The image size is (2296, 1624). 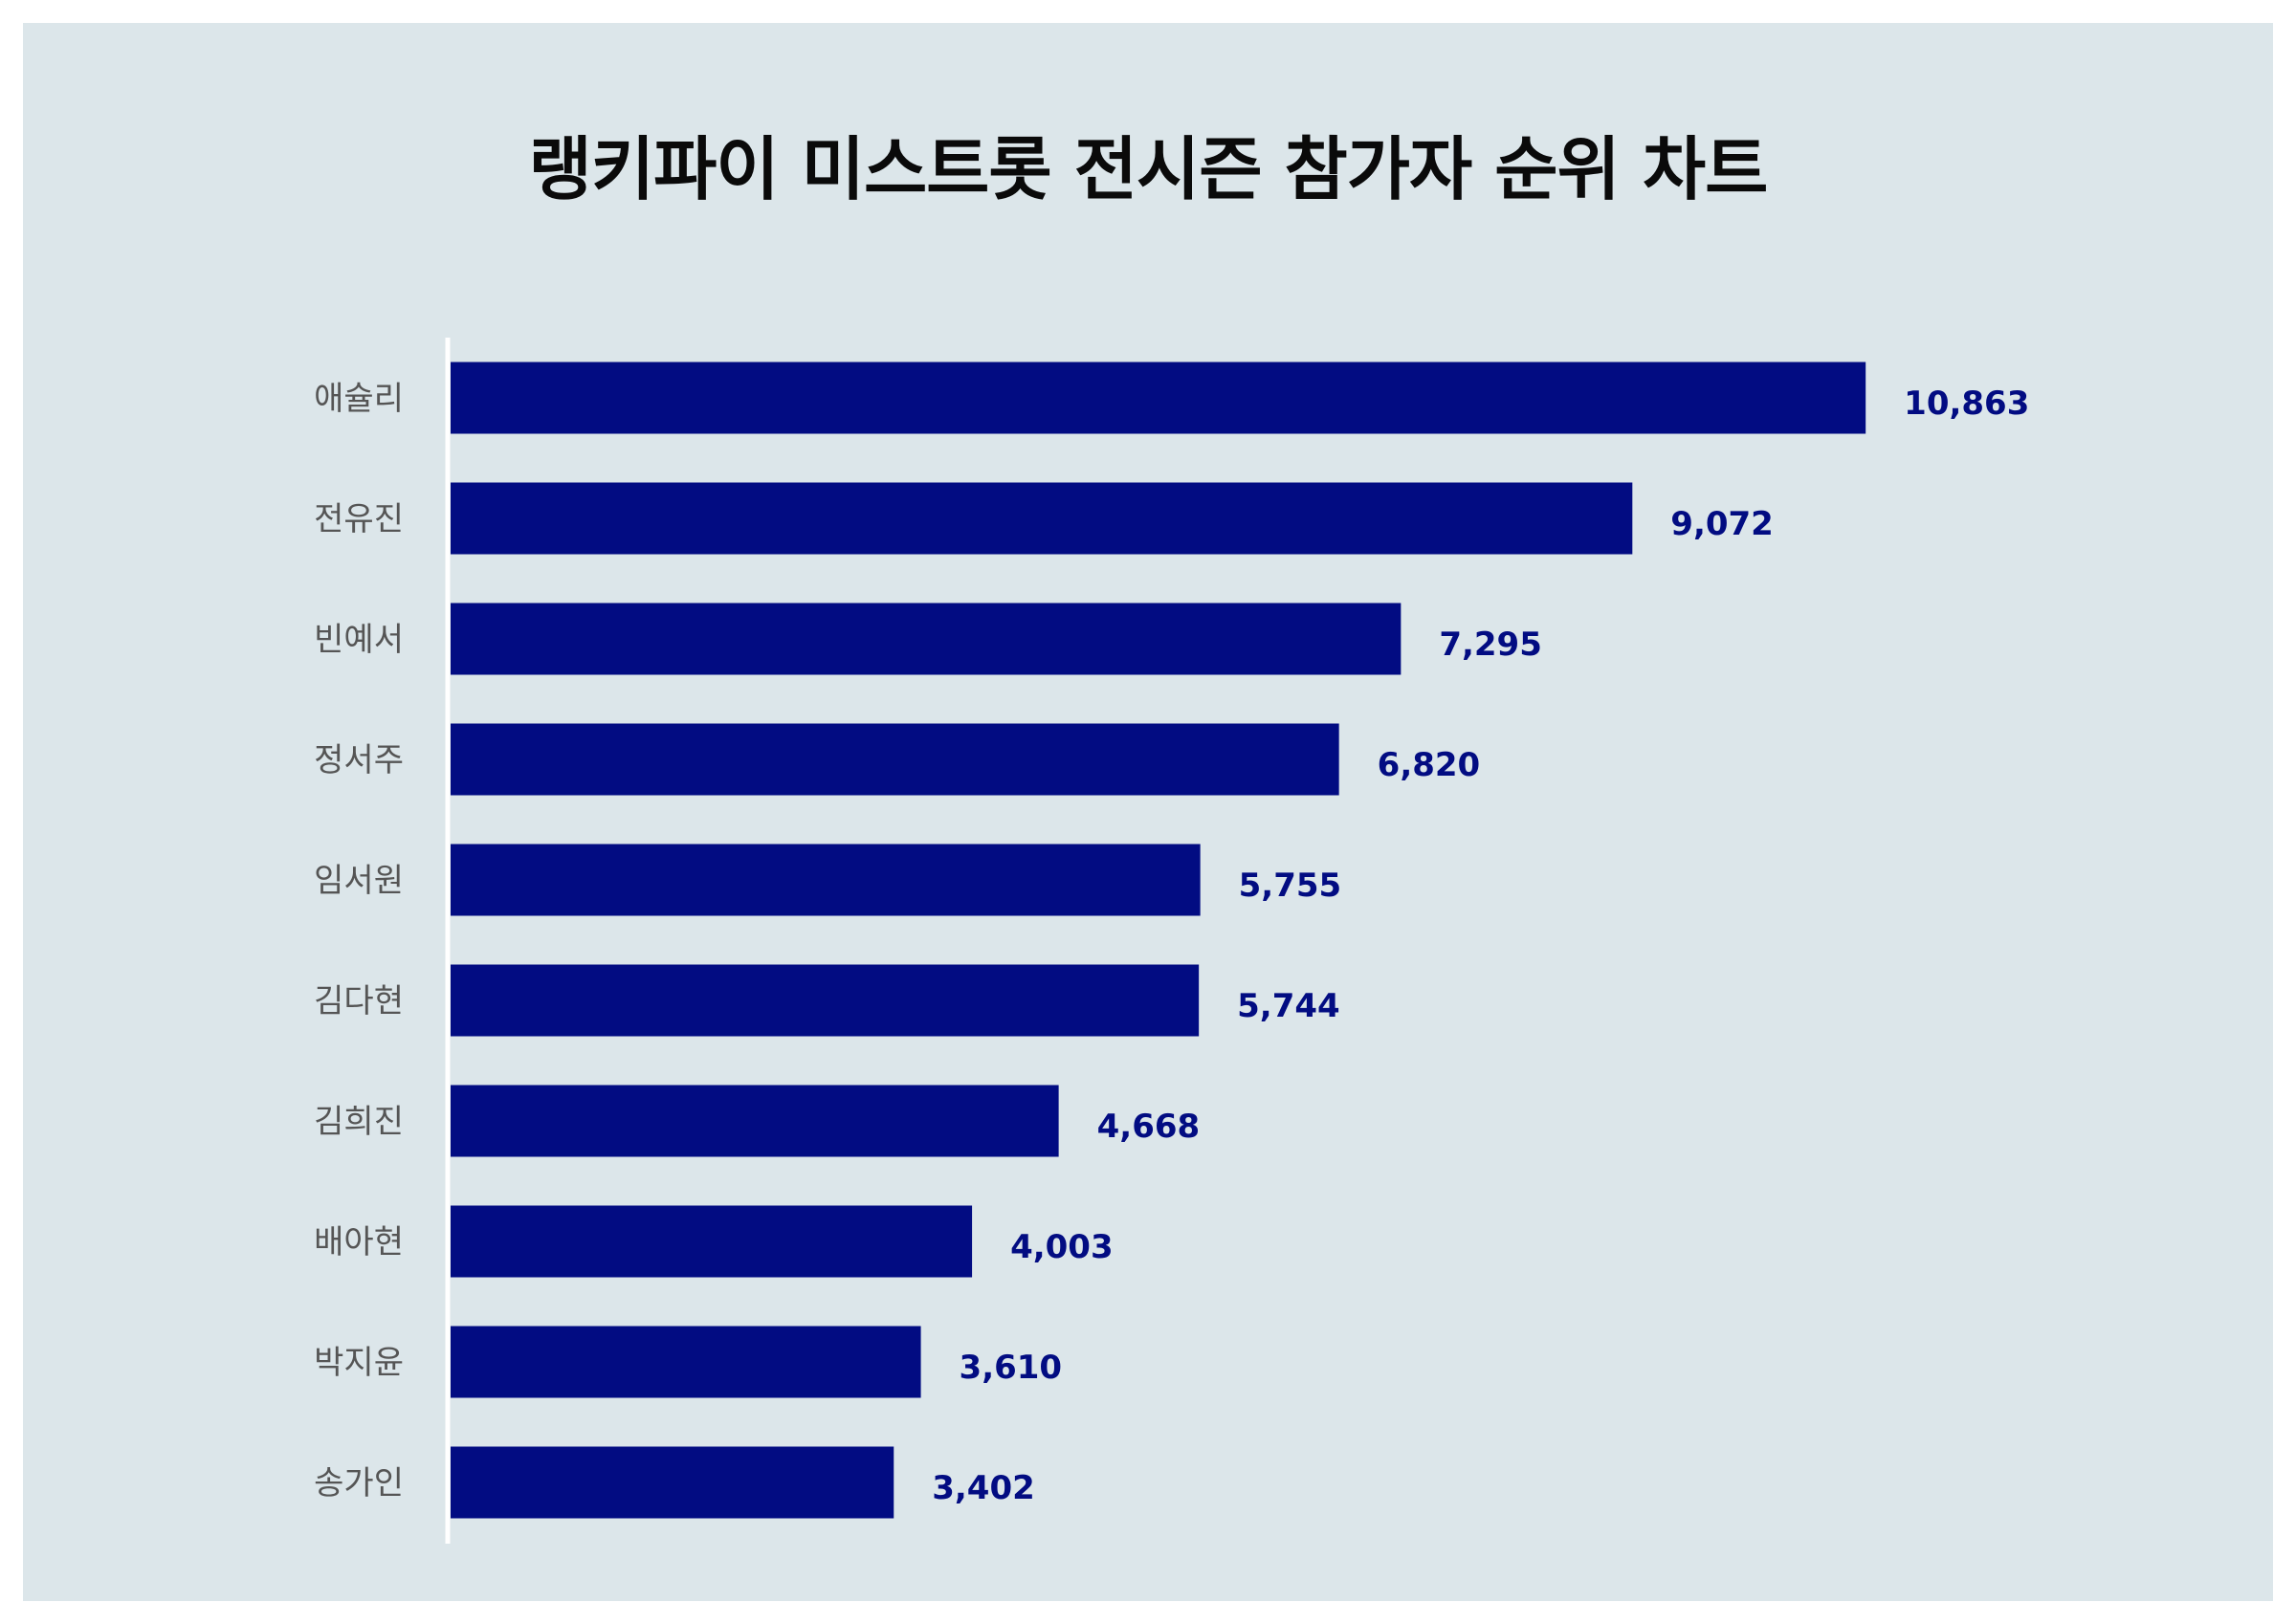 I want to click on category-label: 전유진, so click(x=359, y=519).